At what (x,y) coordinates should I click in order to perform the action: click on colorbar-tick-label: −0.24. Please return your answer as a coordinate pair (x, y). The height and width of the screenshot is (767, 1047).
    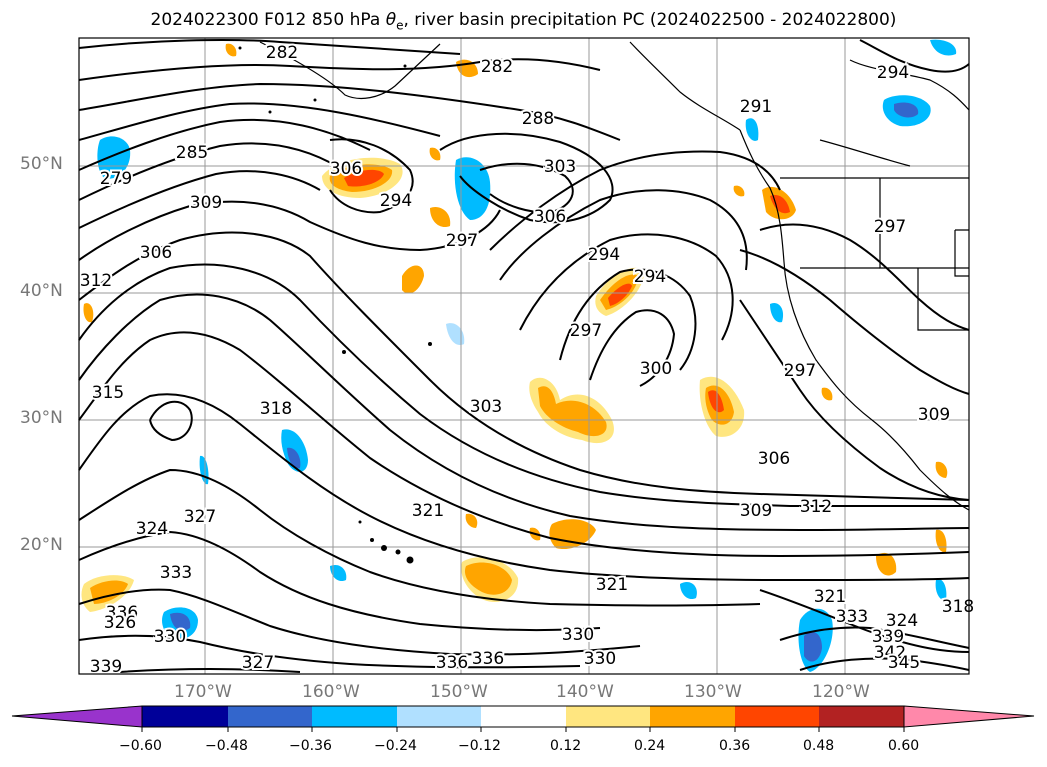
    Looking at the image, I should click on (395, 746).